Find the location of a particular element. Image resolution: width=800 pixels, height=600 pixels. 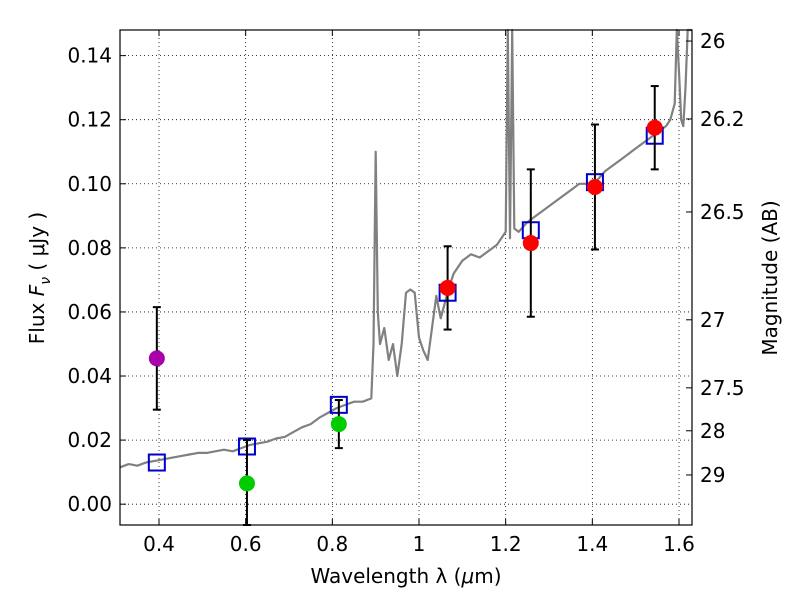

mag-tick-label: 26 is located at coordinates (712, 41).